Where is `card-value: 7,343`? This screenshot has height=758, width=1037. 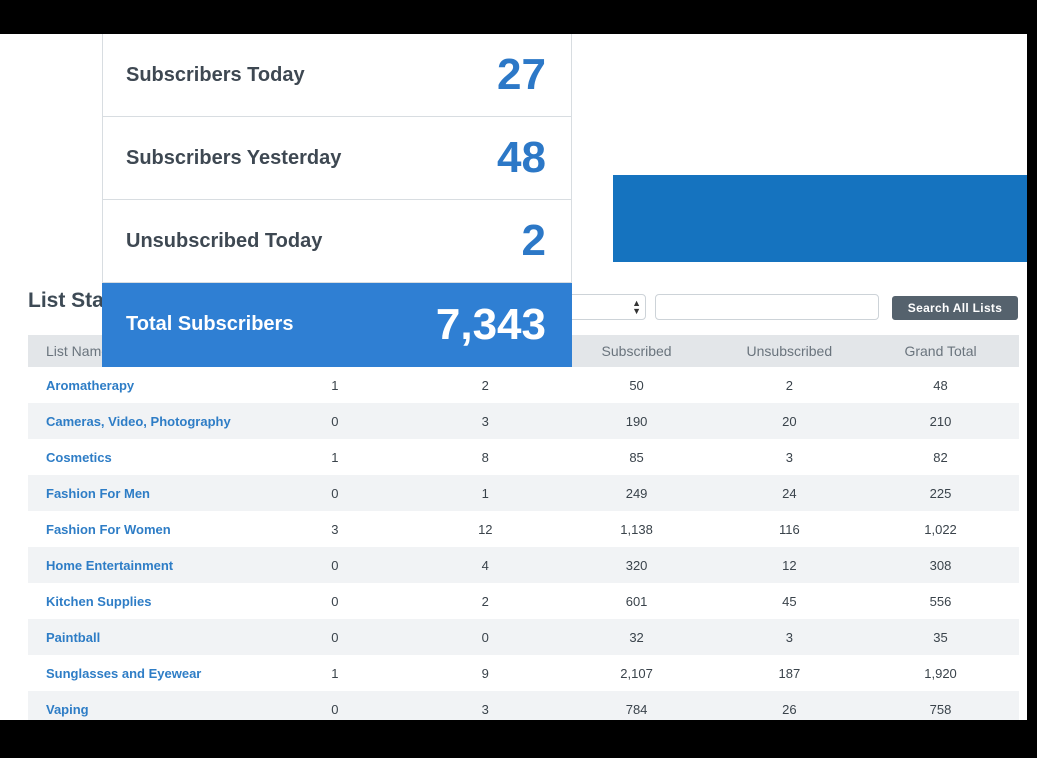
card-value: 7,343 is located at coordinates (490, 324).